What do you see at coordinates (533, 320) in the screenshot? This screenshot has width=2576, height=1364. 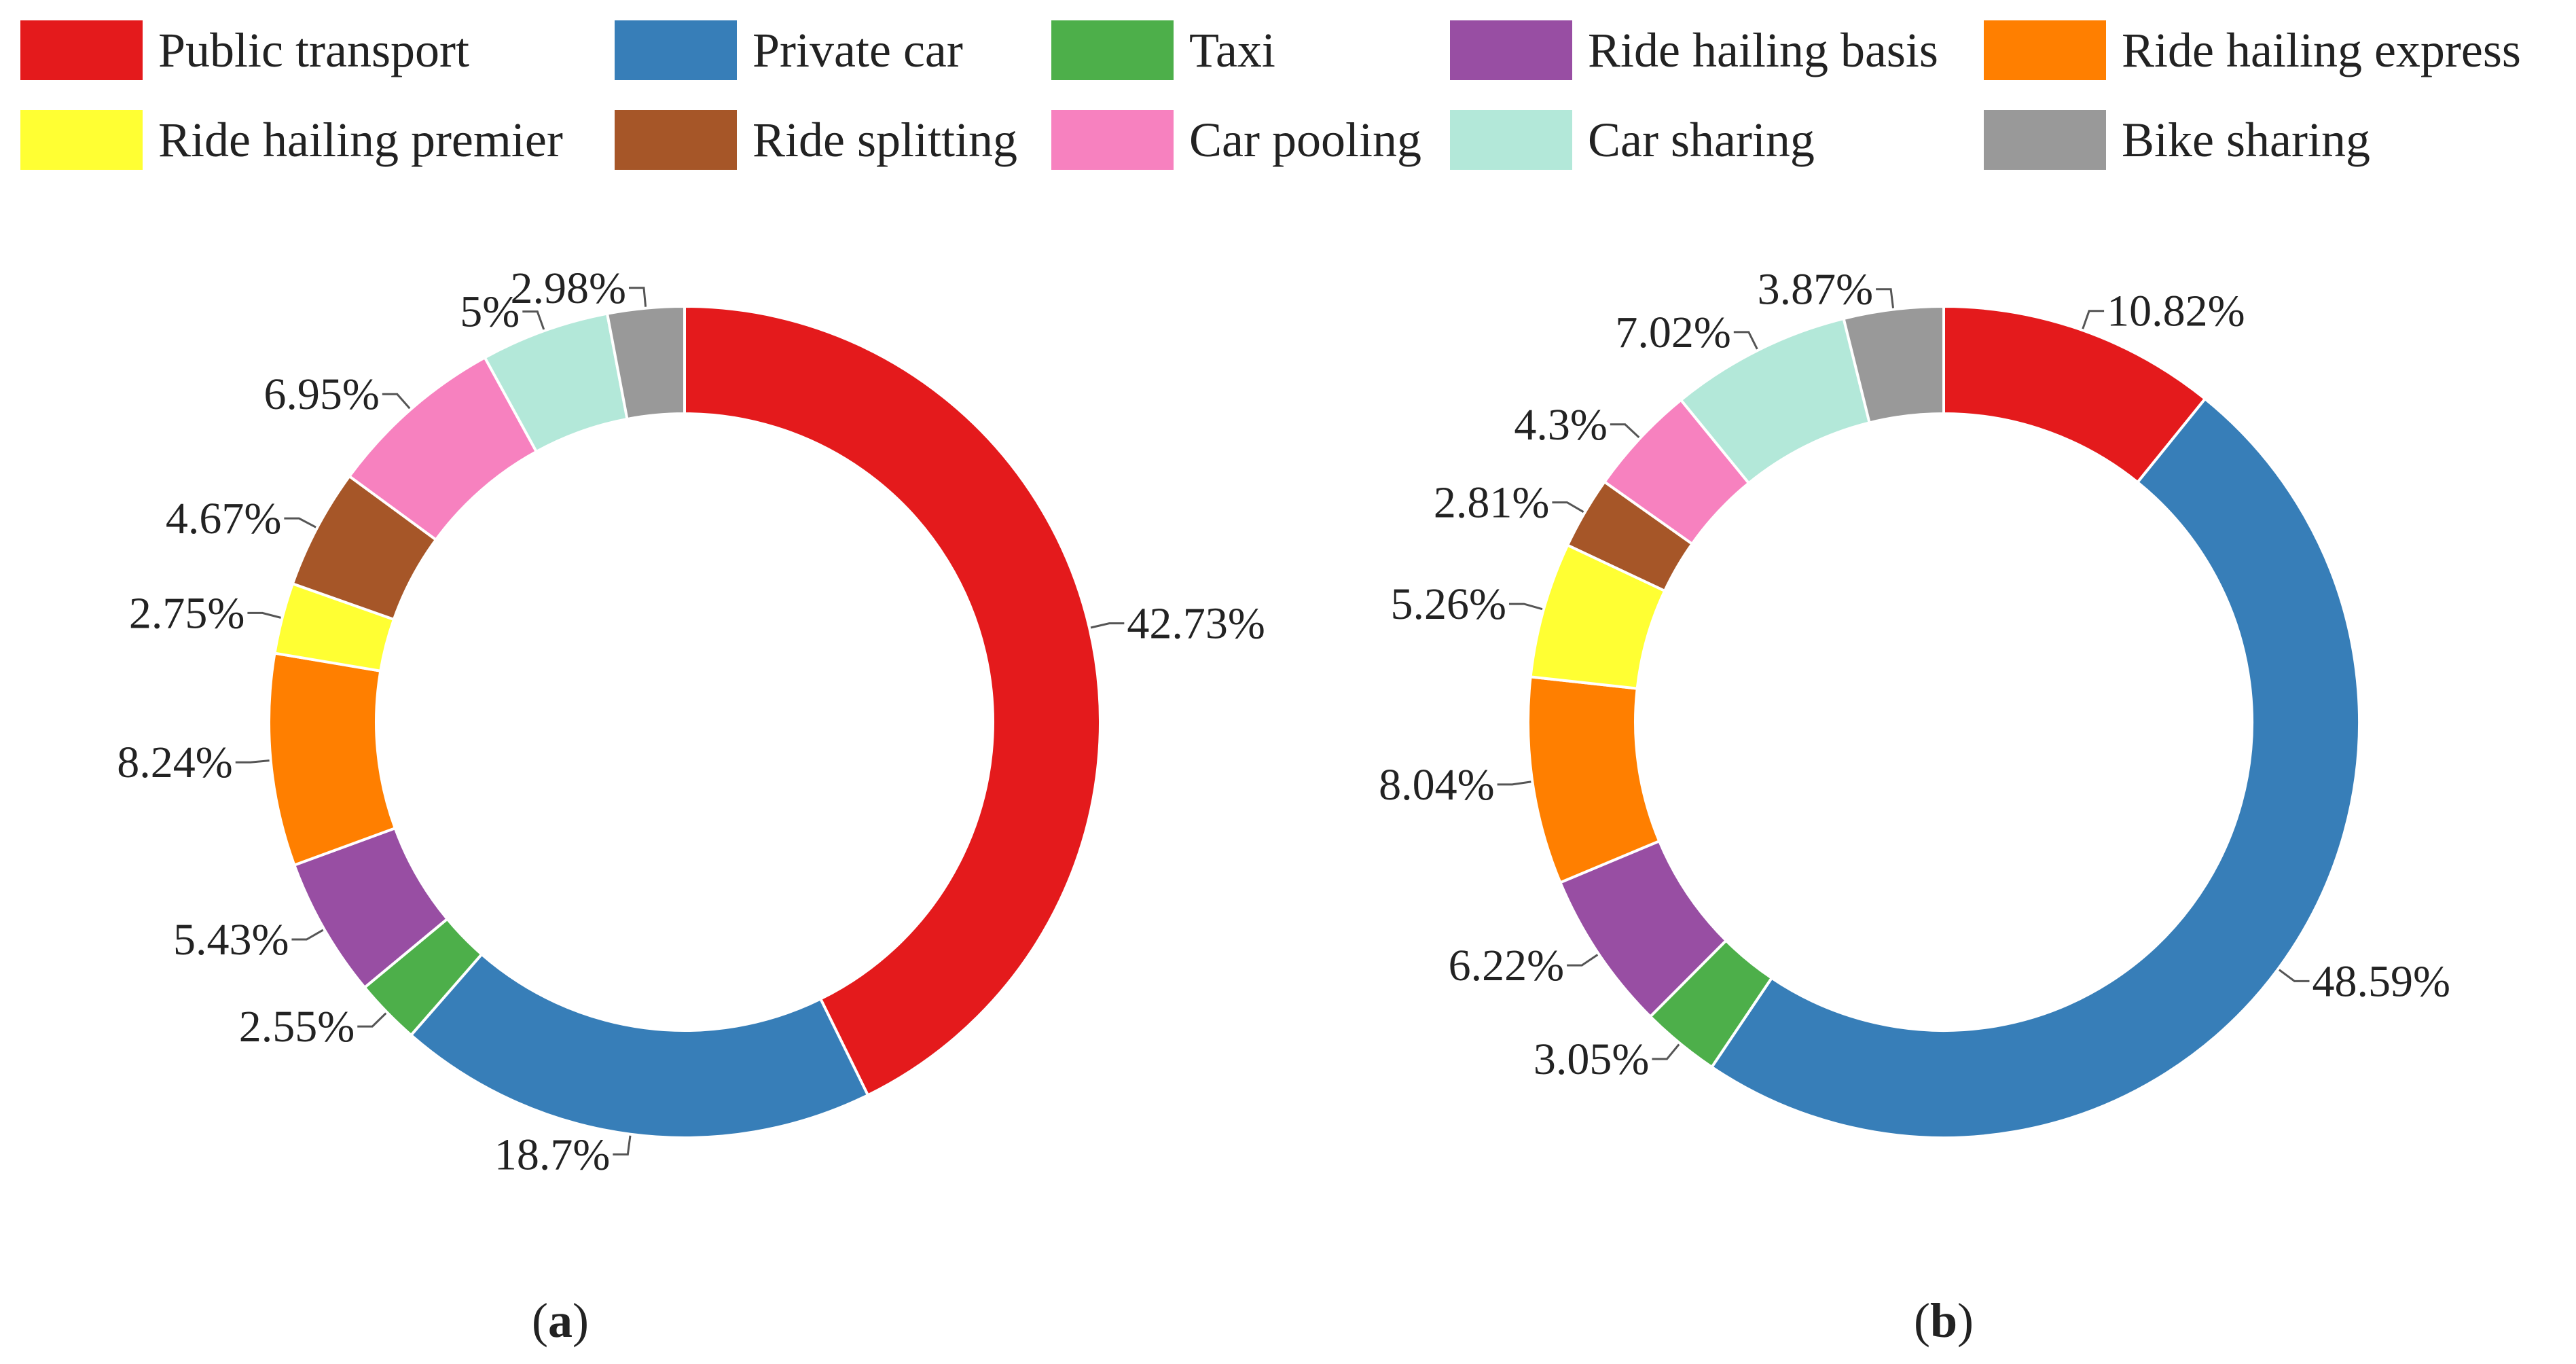 I see `leader-line-a-car-sharing` at bounding box center [533, 320].